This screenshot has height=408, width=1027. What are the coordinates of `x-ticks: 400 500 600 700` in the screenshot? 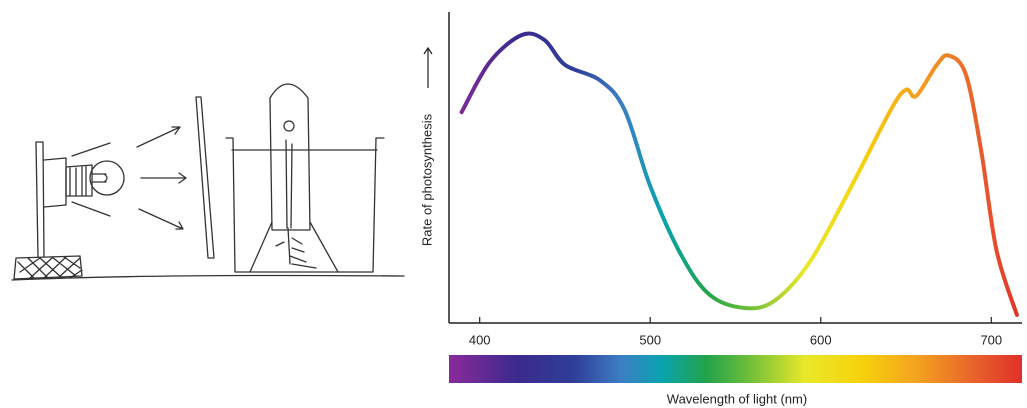 It's located at (735, 332).